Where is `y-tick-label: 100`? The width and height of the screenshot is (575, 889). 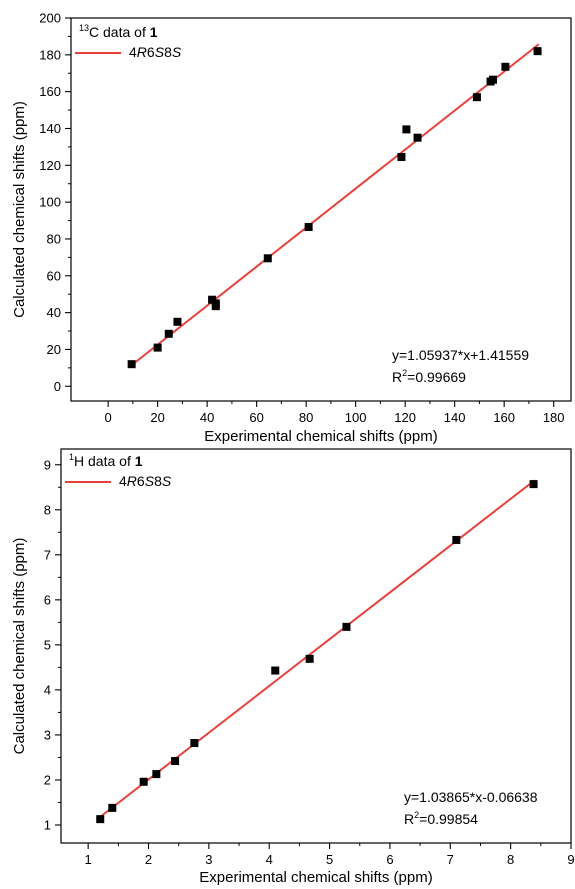
y-tick-label: 100 is located at coordinates (50, 202).